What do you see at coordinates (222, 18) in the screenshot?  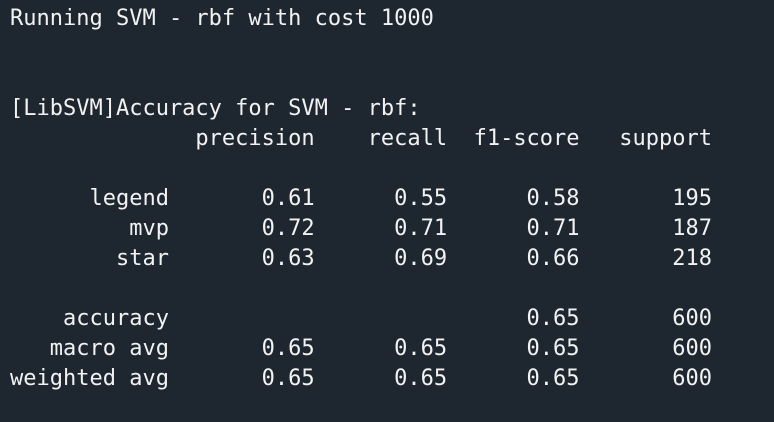 I see `console-line-run-title: Running SVM - rbf with cost 1000` at bounding box center [222, 18].